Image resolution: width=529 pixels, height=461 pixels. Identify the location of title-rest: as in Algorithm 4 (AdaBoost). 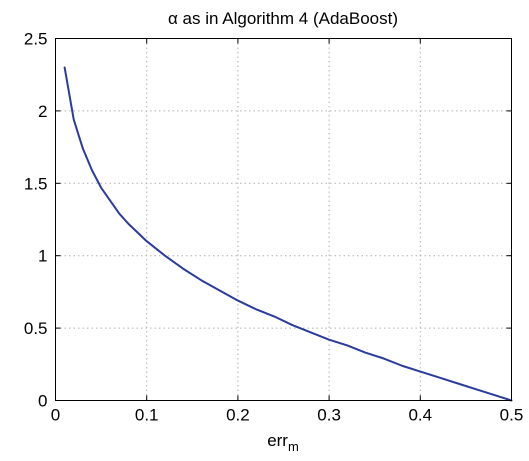
(288, 18).